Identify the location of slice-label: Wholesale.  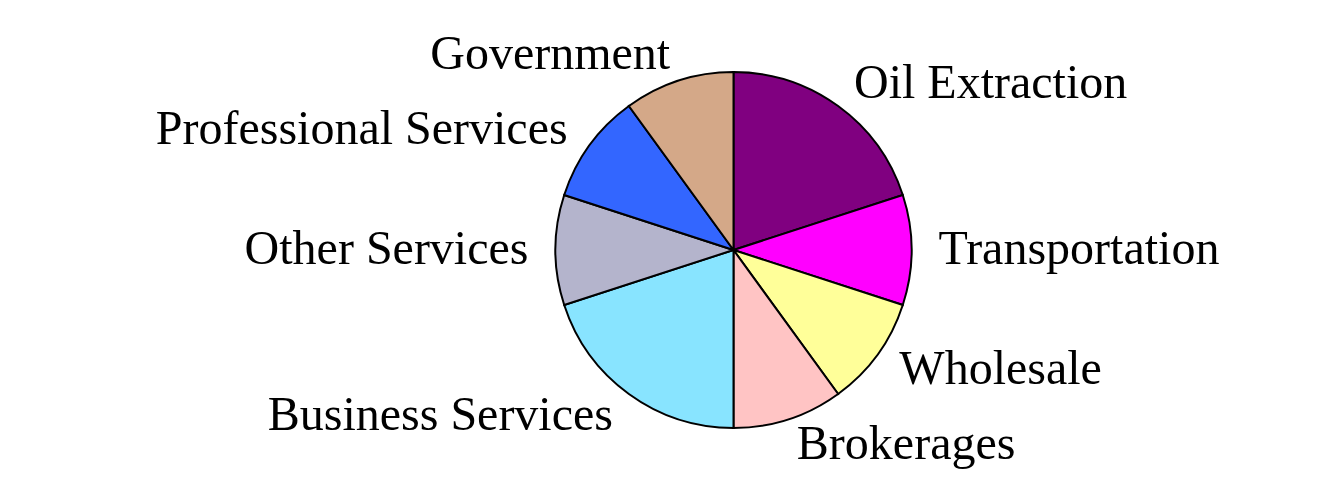
(1000, 368).